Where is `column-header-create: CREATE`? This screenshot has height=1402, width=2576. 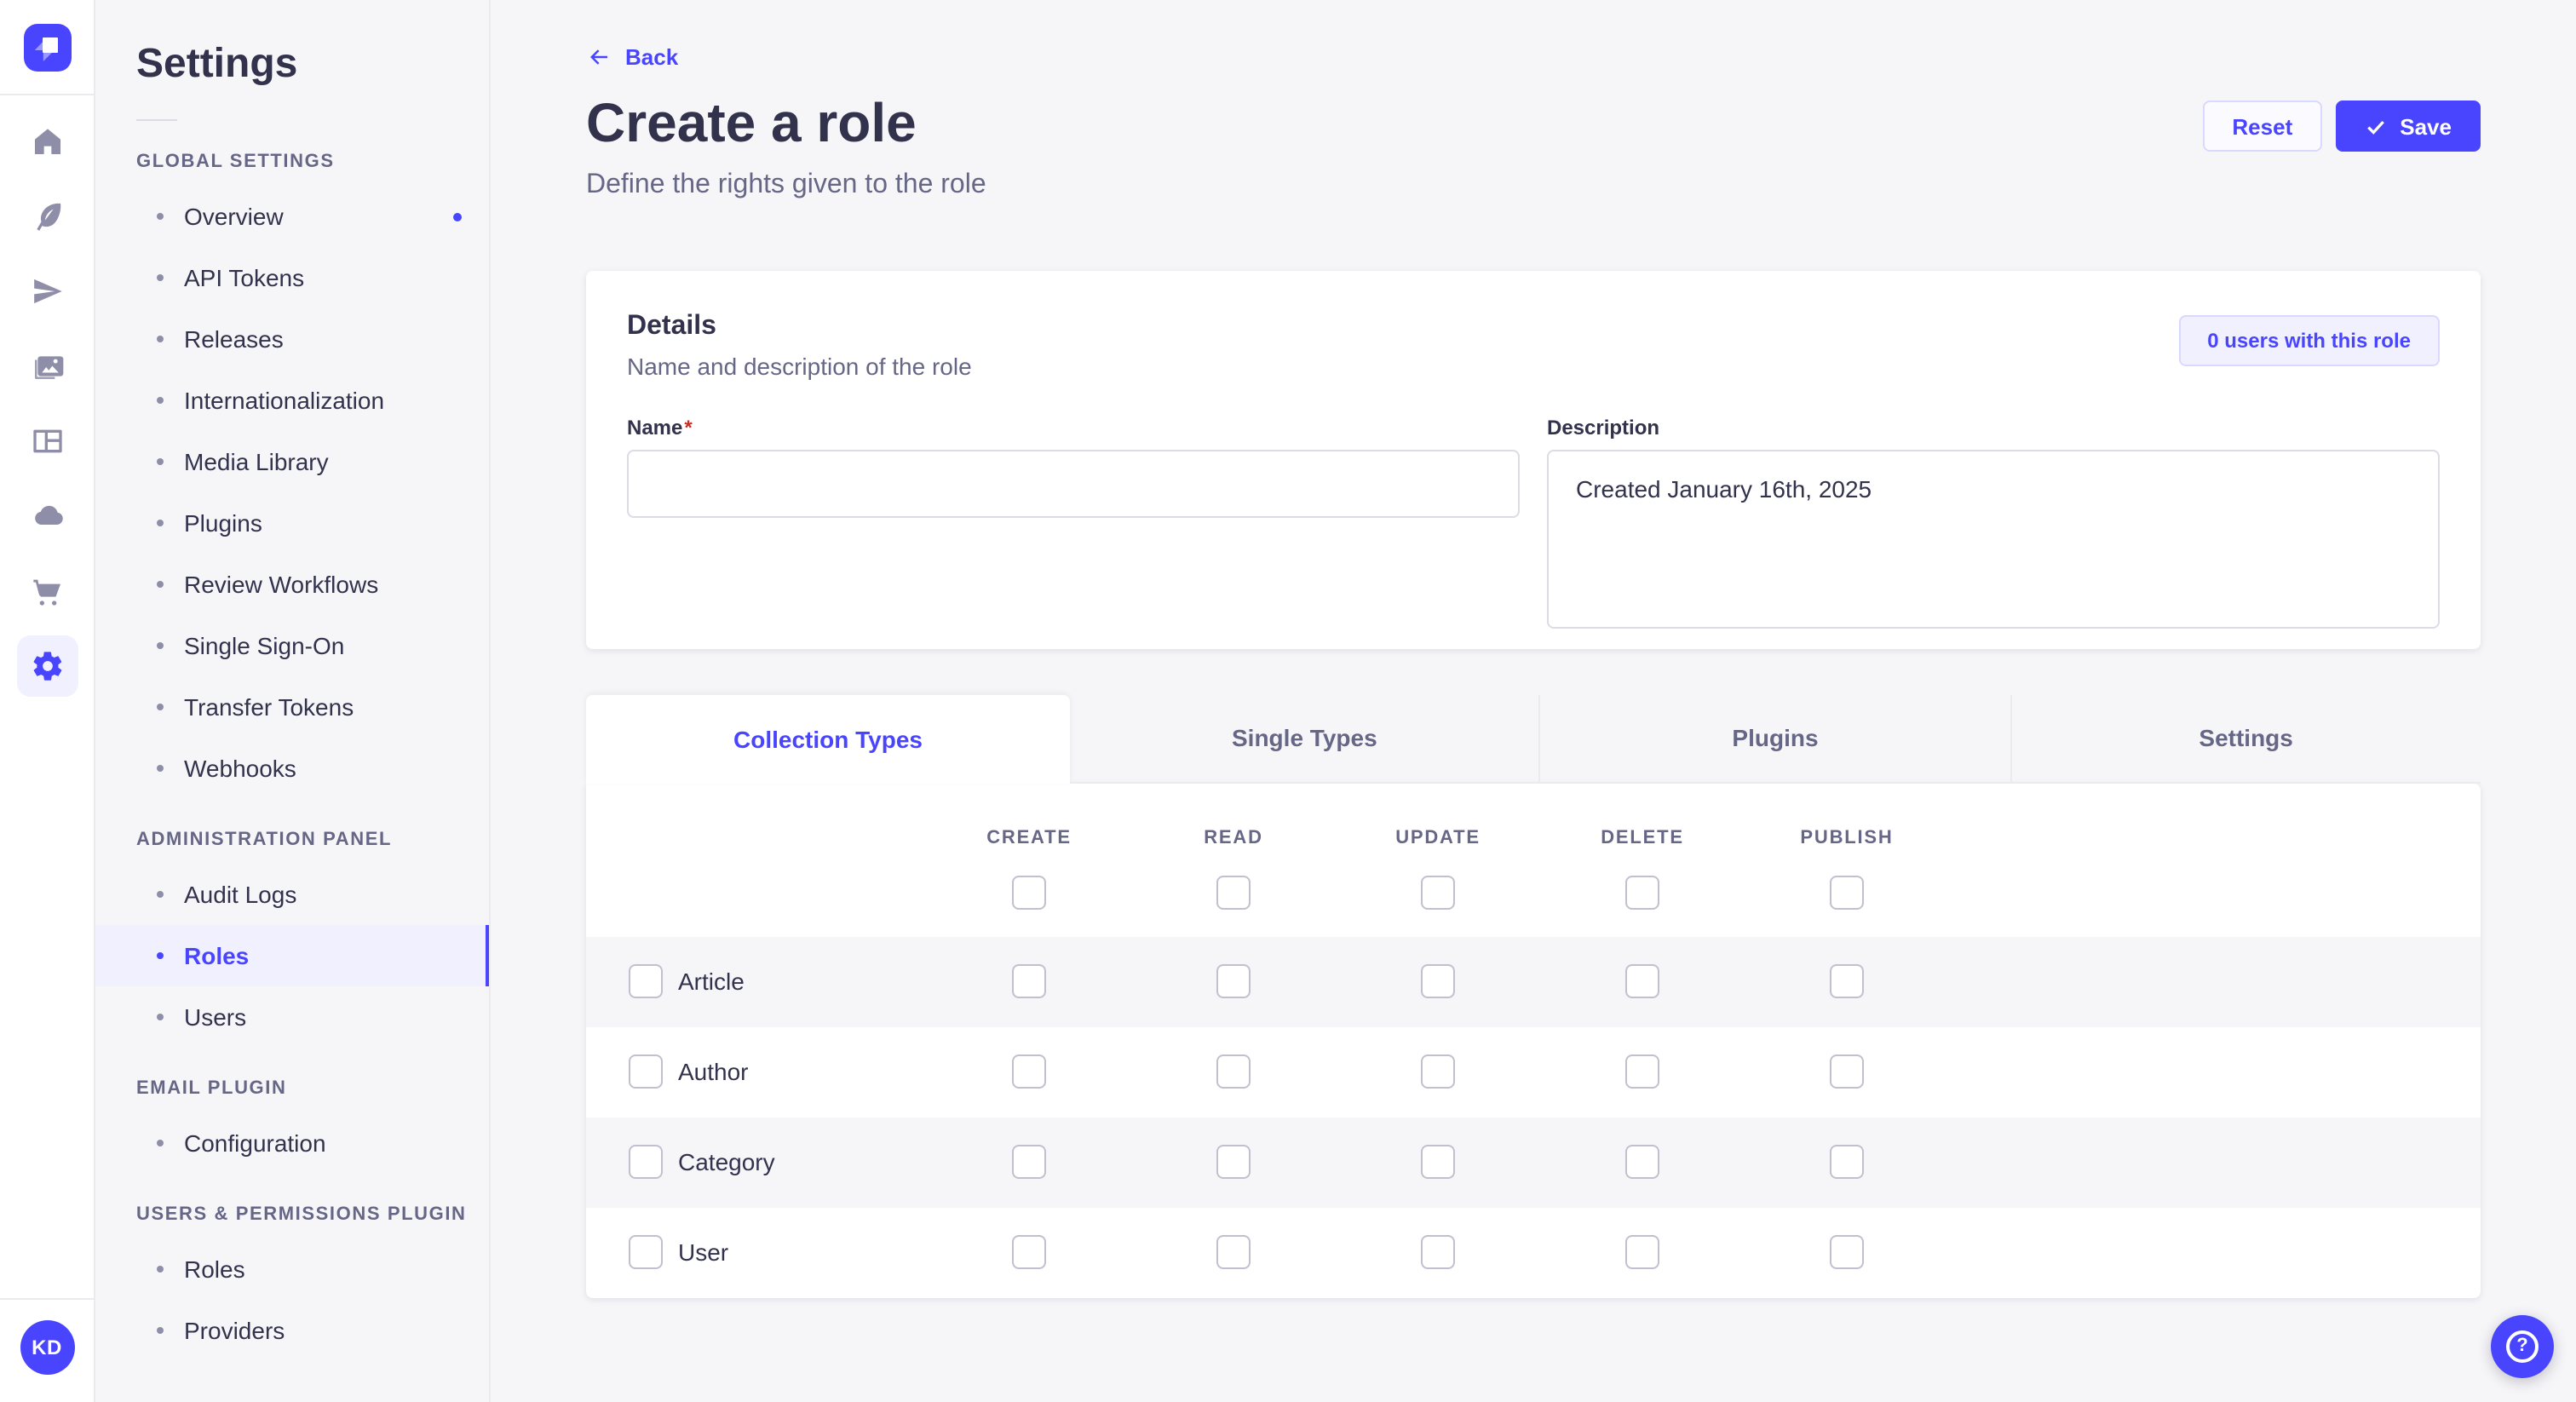 column-header-create: CREATE is located at coordinates (1029, 837).